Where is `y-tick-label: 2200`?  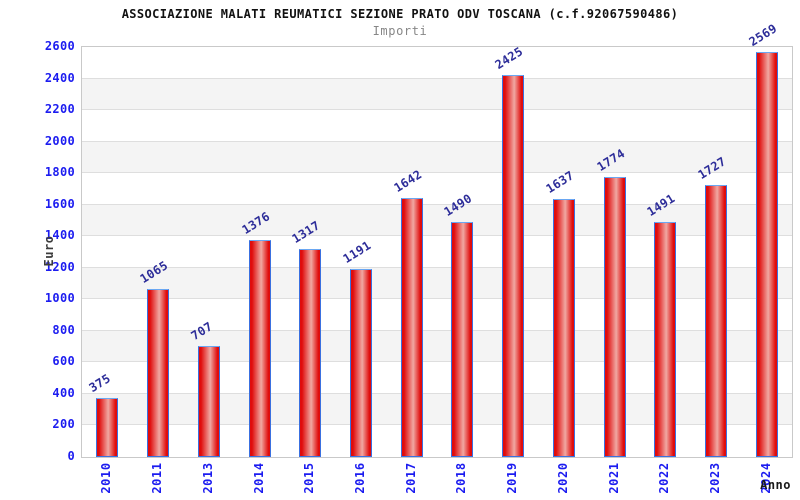 y-tick-label: 2200 is located at coordinates (59, 109).